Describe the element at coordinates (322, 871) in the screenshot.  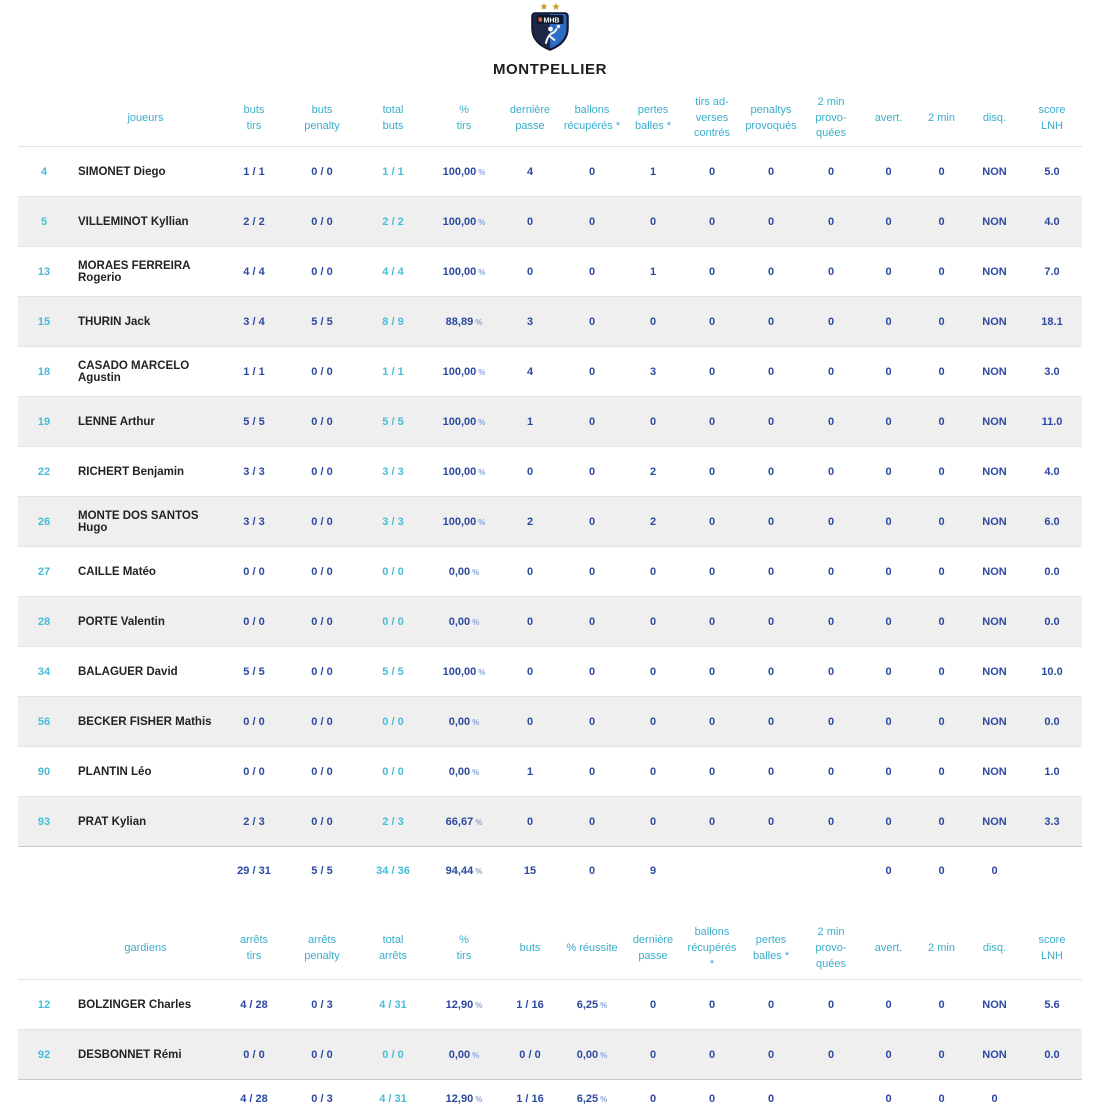
I see `total-buts-penalty: 5 / 5` at that location.